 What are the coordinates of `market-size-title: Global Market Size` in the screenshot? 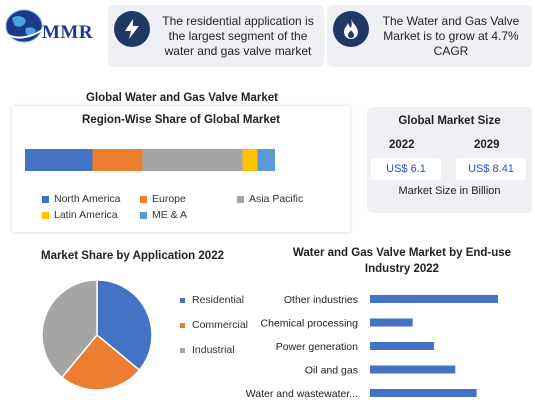 It's located at (449, 121).